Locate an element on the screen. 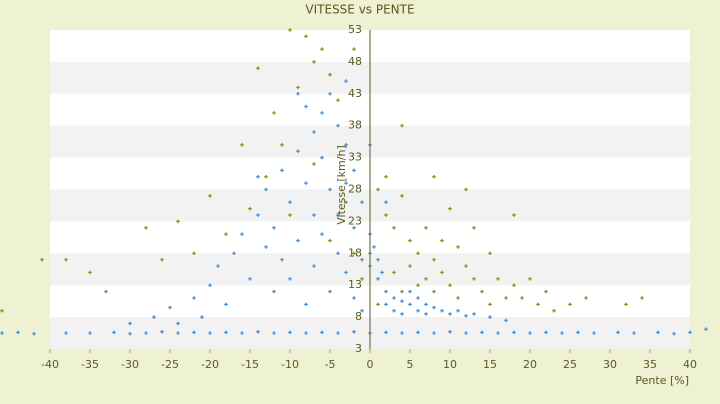 The height and width of the screenshot is (404, 720). chart-title: VITESSE vs PENTE is located at coordinates (359, 10).